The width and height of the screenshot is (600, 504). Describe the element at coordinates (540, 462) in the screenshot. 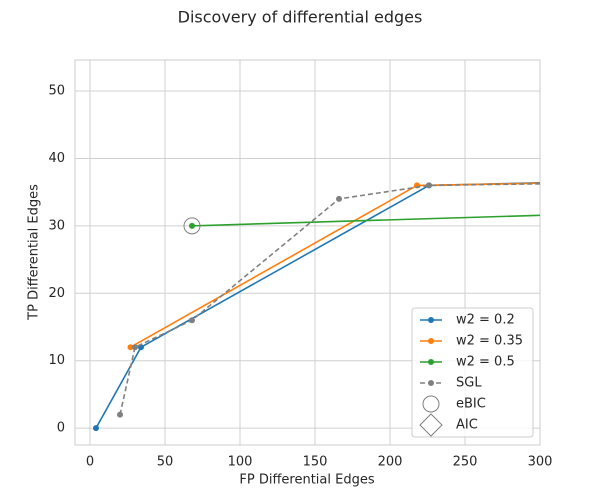

I see `x-tick-label: 300` at that location.